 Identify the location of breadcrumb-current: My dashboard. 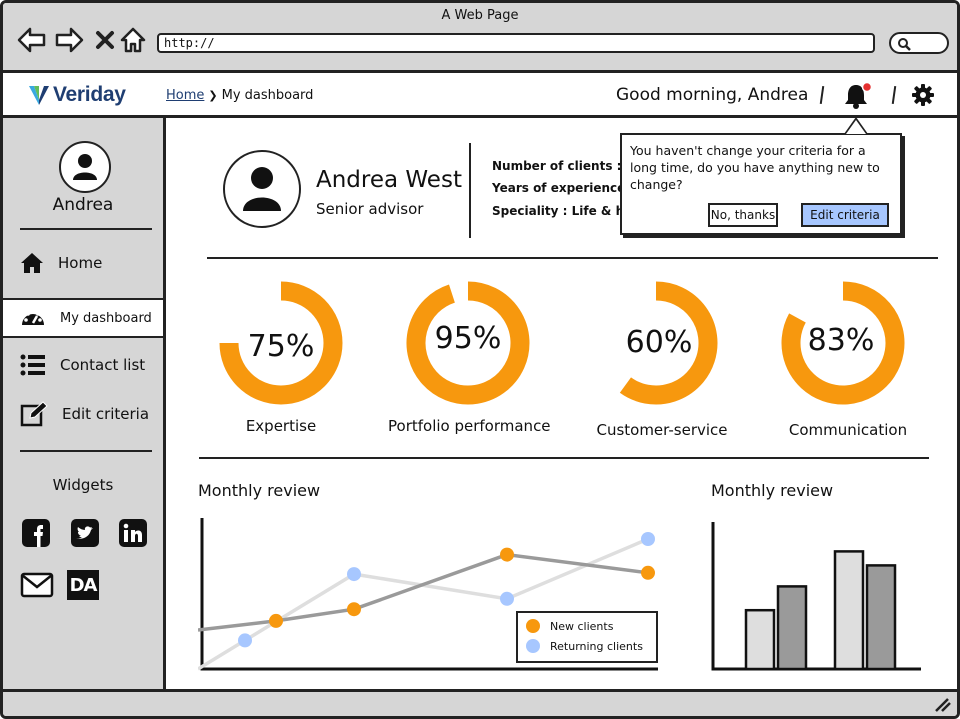
(267, 95).